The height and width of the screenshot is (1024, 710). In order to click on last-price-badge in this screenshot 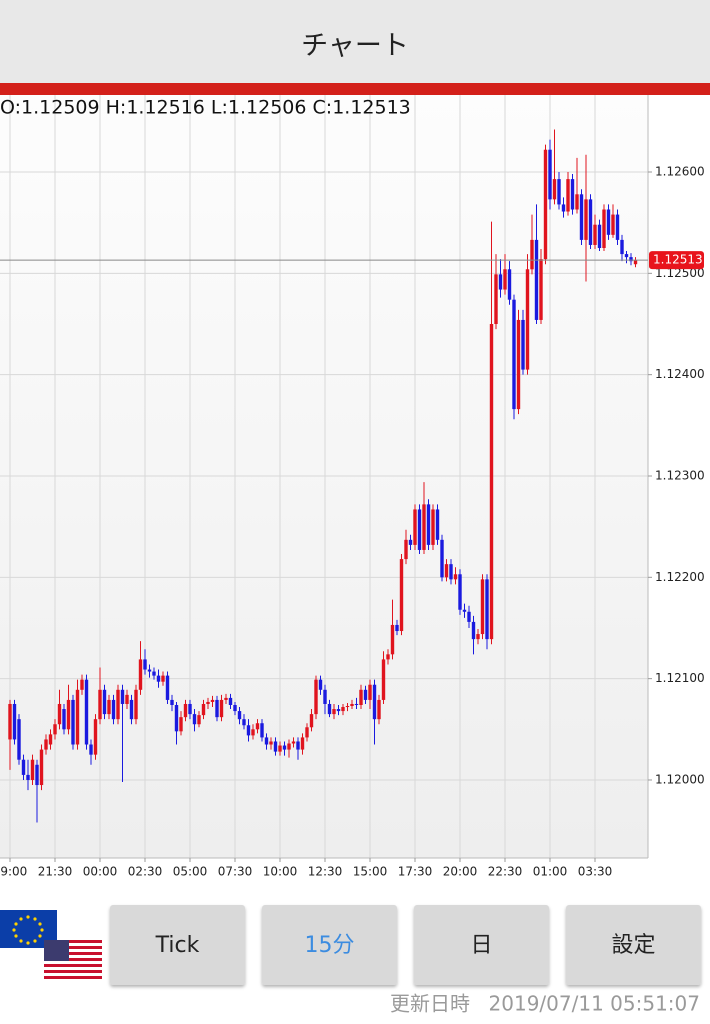, I will do `click(676, 260)`.